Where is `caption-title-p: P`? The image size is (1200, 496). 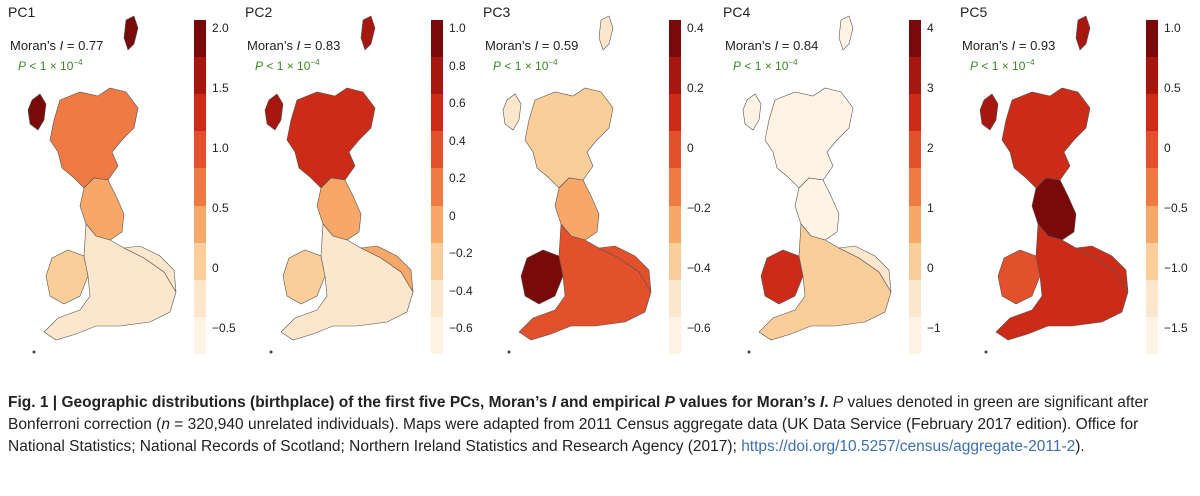 caption-title-p: P is located at coordinates (669, 402).